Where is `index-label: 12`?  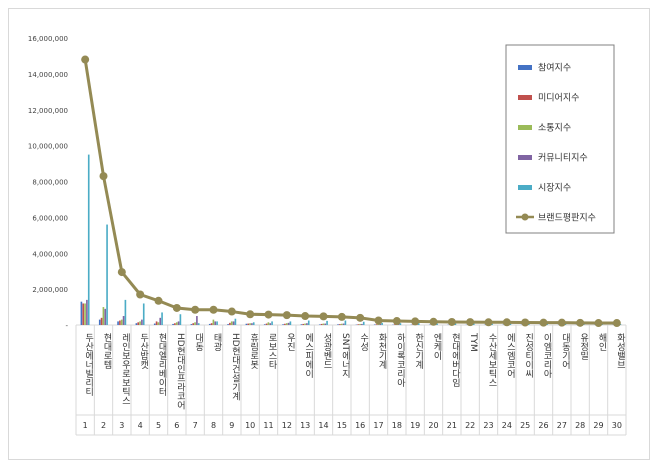 index-label: 12 is located at coordinates (287, 425).